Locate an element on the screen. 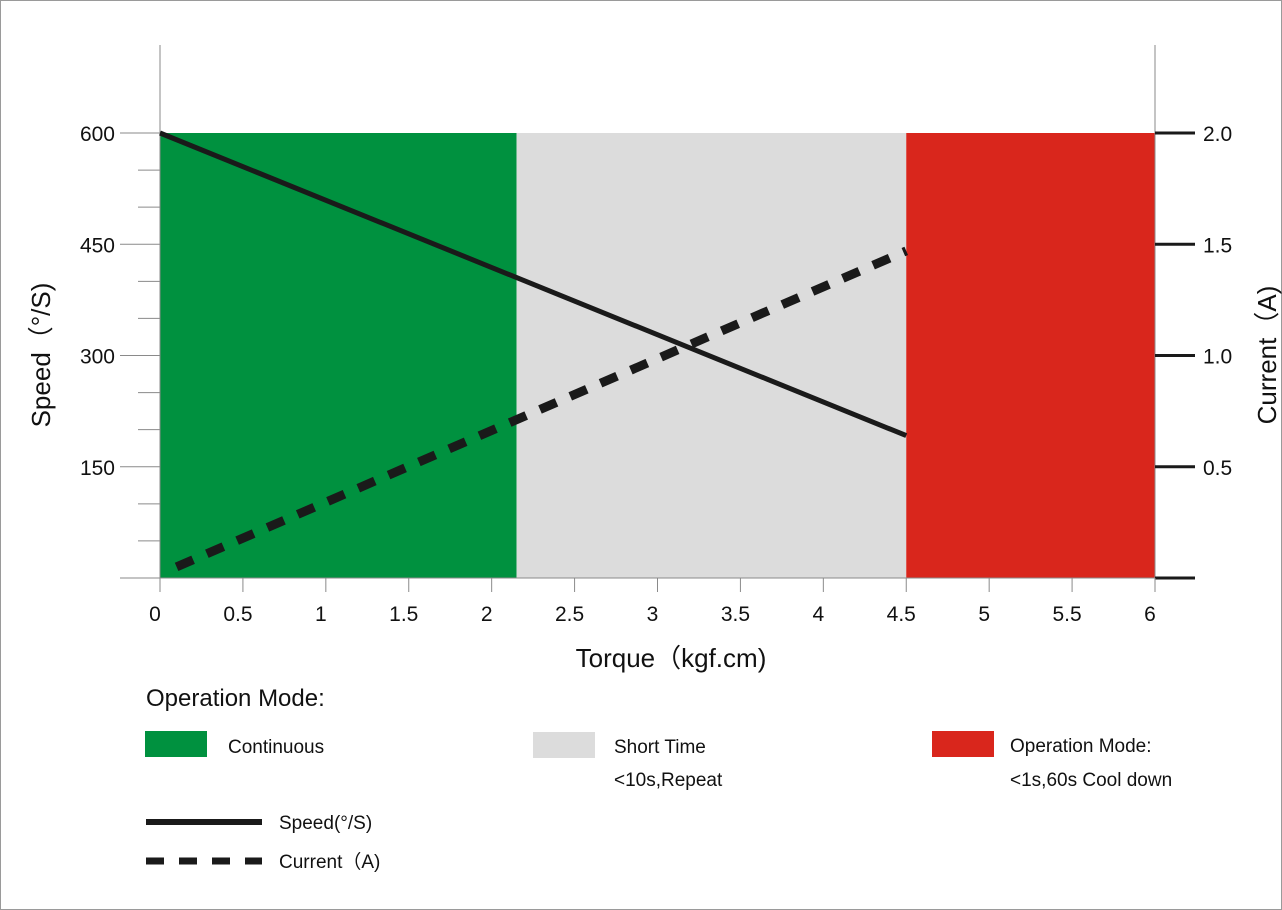 The width and height of the screenshot is (1282, 910). legend-sublabel-overload: <1s,60s Cool down is located at coordinates (1091, 780).